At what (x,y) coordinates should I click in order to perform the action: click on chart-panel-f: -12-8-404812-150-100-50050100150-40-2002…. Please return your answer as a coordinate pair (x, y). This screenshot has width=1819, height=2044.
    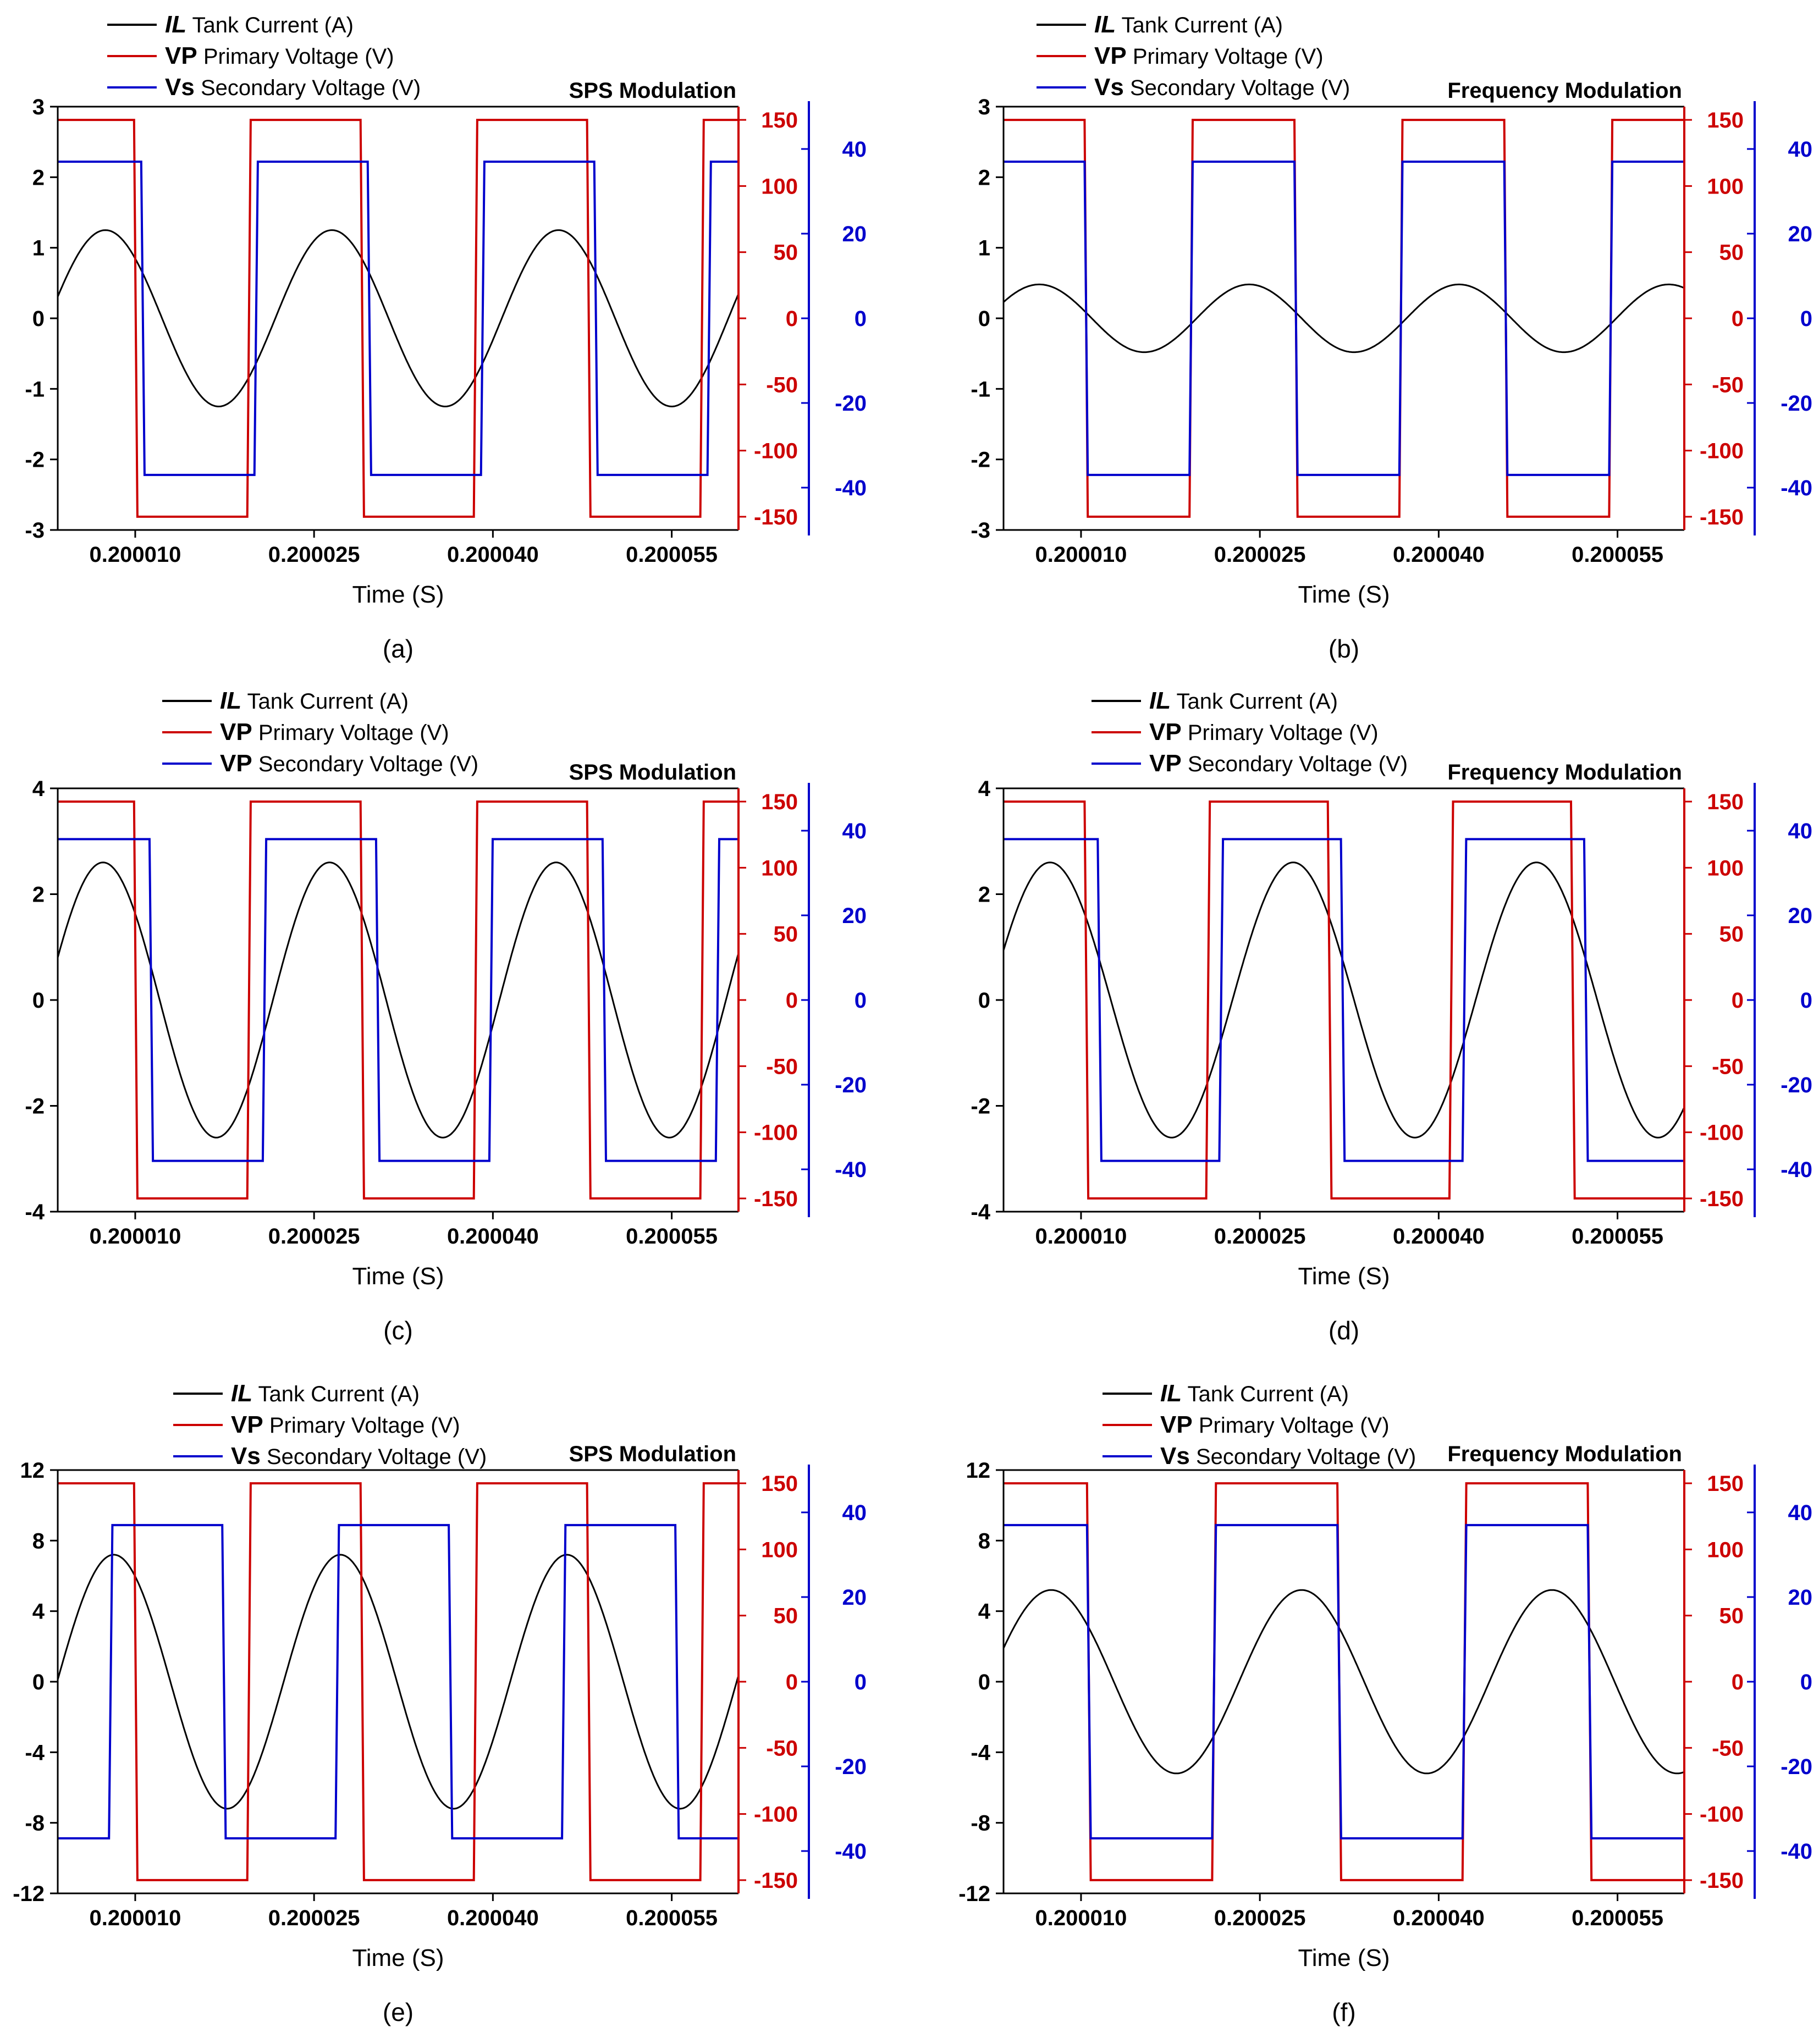
    Looking at the image, I should click on (1385, 1703).